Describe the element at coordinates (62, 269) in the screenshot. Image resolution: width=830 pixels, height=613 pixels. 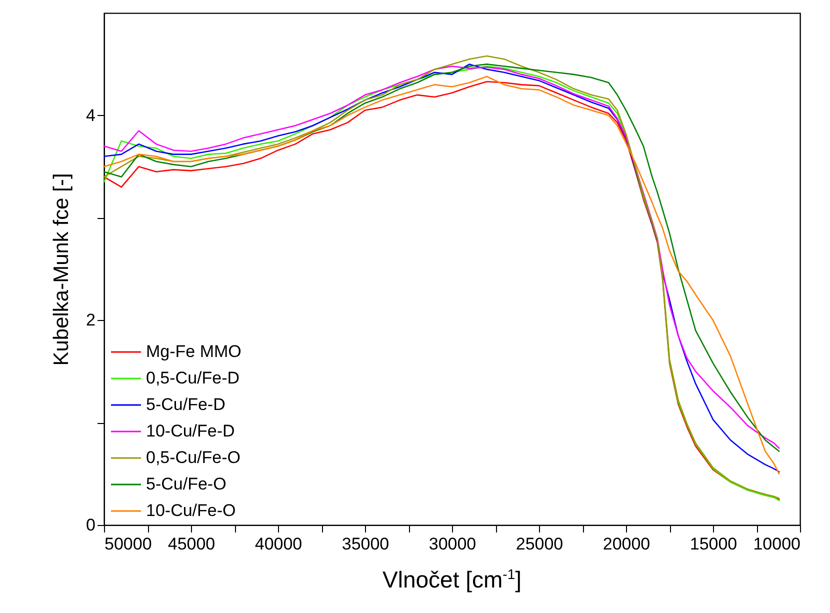
I see `y-axis-title: Kubelka-Munk fce [-]` at that location.